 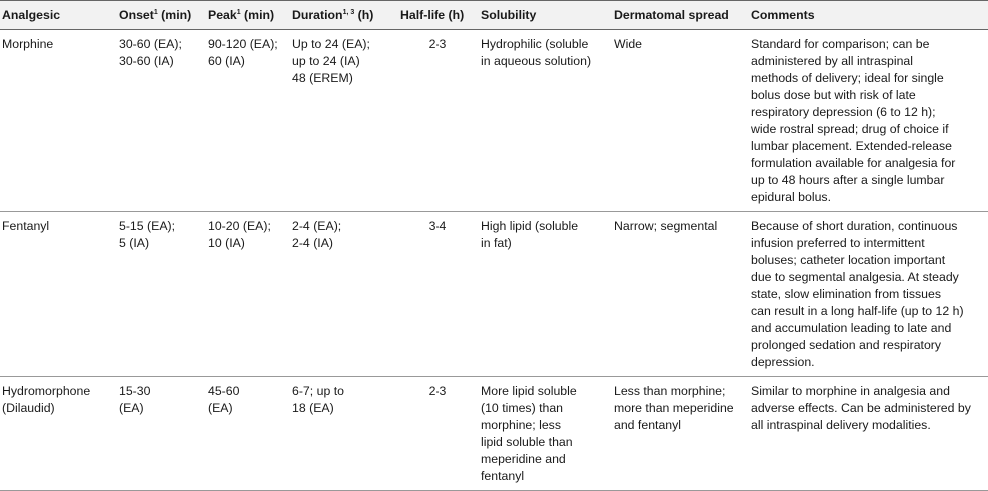 What do you see at coordinates (536, 61) in the screenshot?
I see `cell-line: in aqueous solution)` at bounding box center [536, 61].